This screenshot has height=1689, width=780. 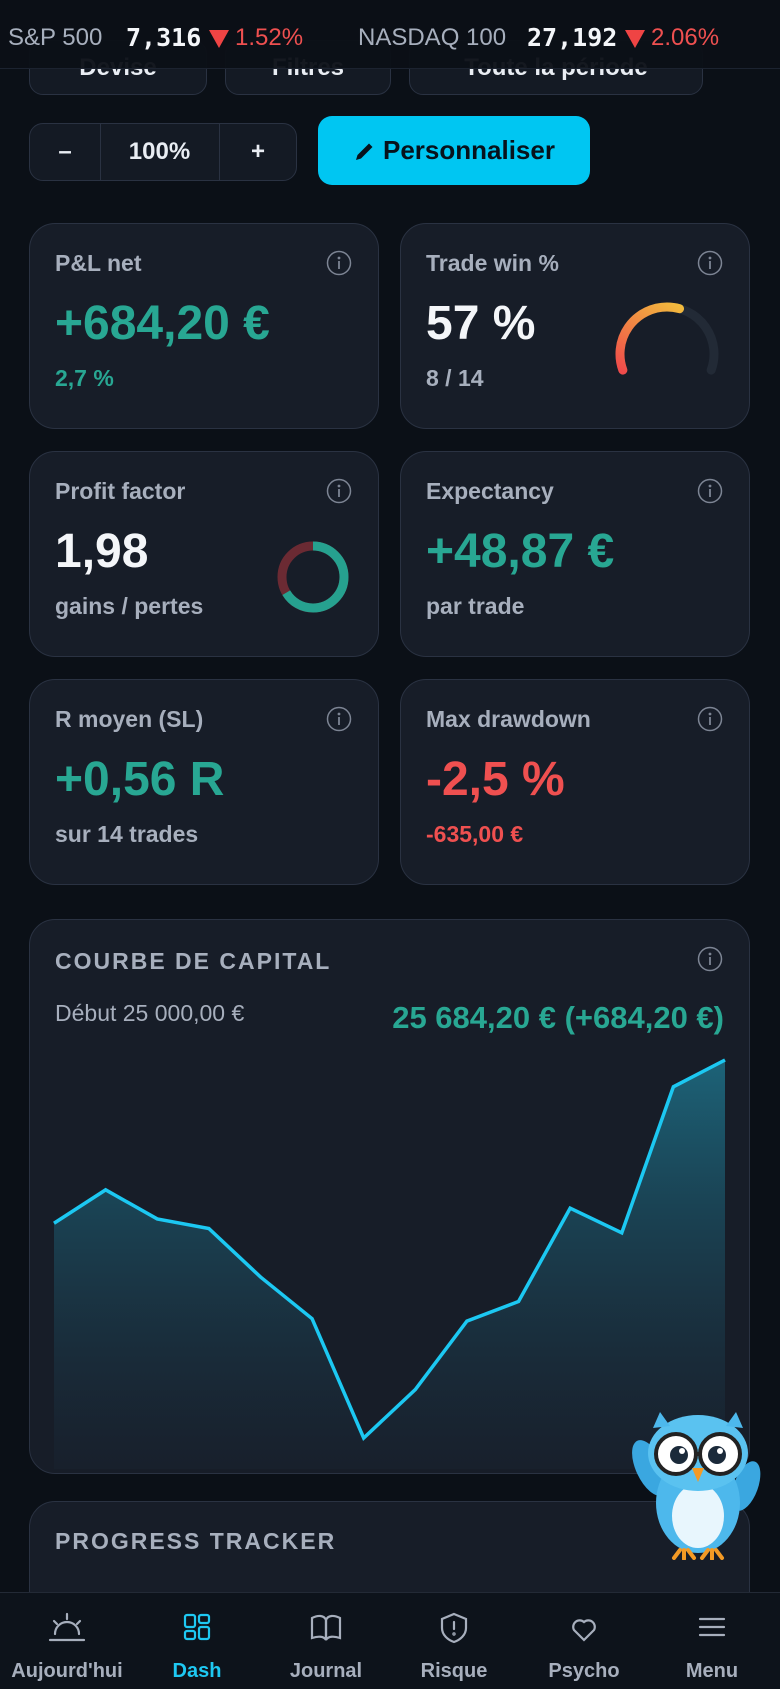 What do you see at coordinates (469, 150) in the screenshot?
I see `customize-label: Personnaliser` at bounding box center [469, 150].